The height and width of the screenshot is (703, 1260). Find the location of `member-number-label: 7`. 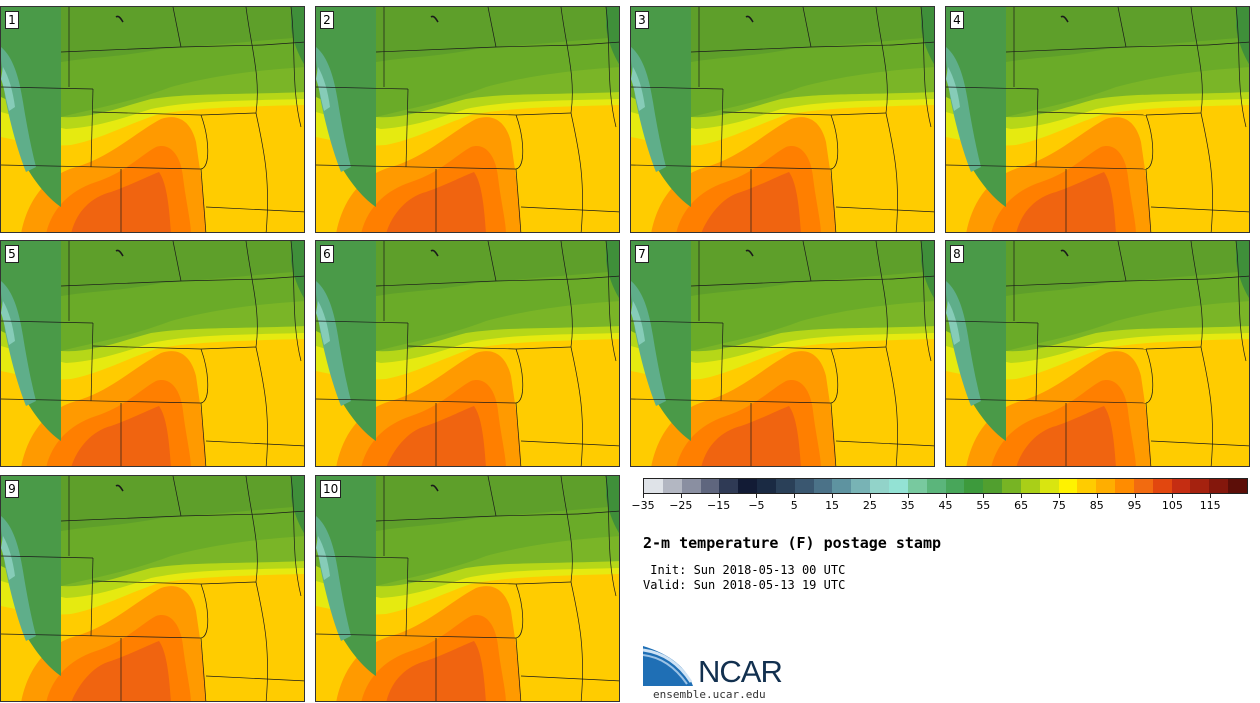

member-number-label: 7 is located at coordinates (642, 254).